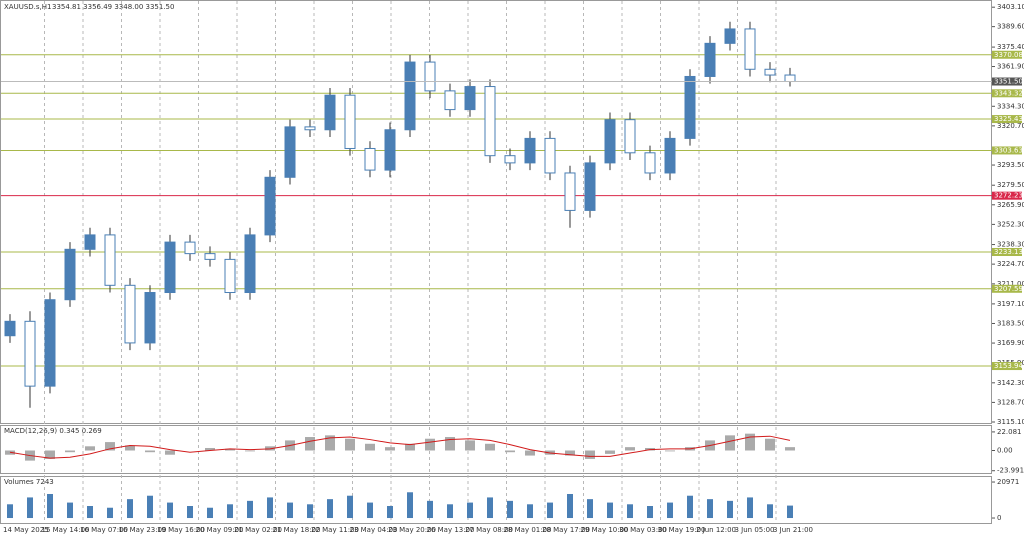 Image resolution: width=1024 pixels, height=537 pixels. What do you see at coordinates (26, 530) in the screenshot?
I see `x-tick-label: 14 May 2025` at bounding box center [26, 530].